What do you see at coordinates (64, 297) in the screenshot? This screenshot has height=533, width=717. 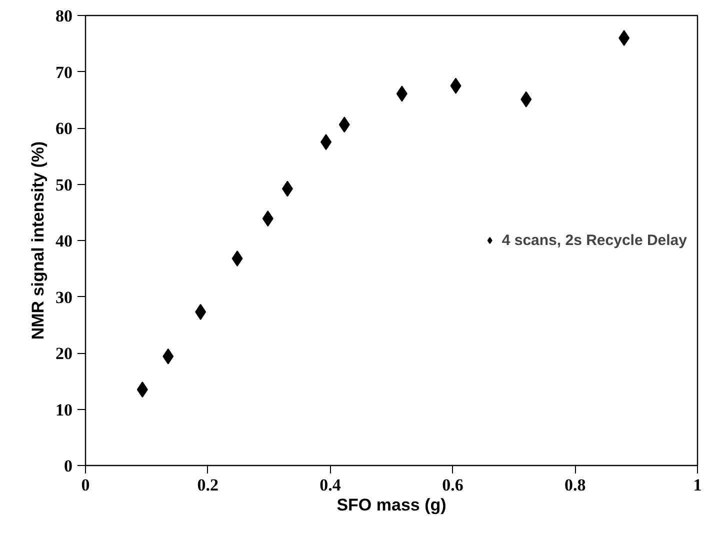 I see `y-tick-label: 30` at bounding box center [64, 297].